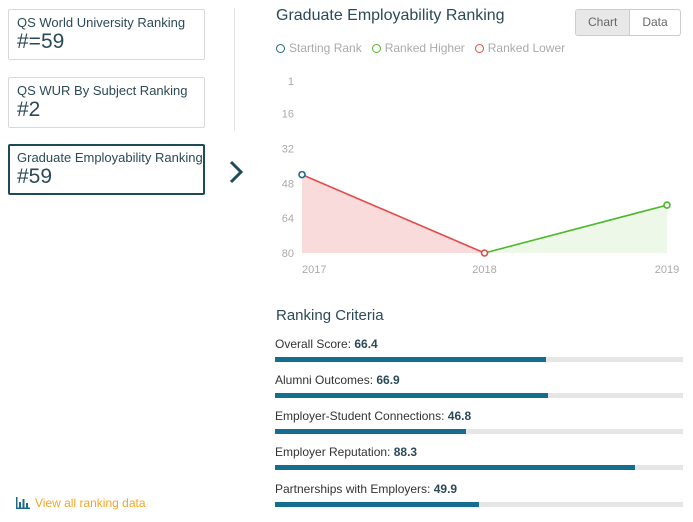  I want to click on criteria-score: 49.9, so click(445, 489).